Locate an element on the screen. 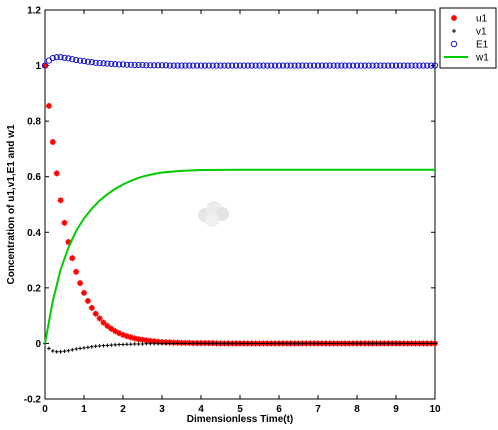 The width and height of the screenshot is (498, 430). legend-item-v1: v1 is located at coordinates (469, 32).